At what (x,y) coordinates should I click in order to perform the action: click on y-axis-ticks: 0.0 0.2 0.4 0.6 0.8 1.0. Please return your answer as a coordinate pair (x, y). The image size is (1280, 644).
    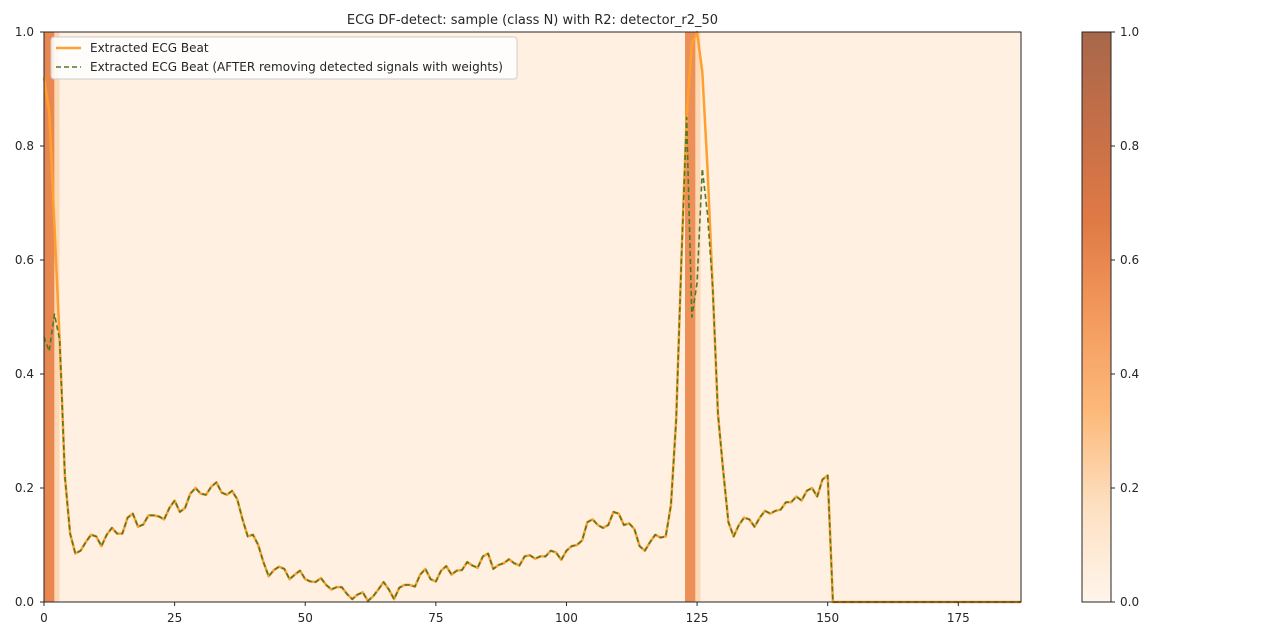
    Looking at the image, I should click on (29, 317).